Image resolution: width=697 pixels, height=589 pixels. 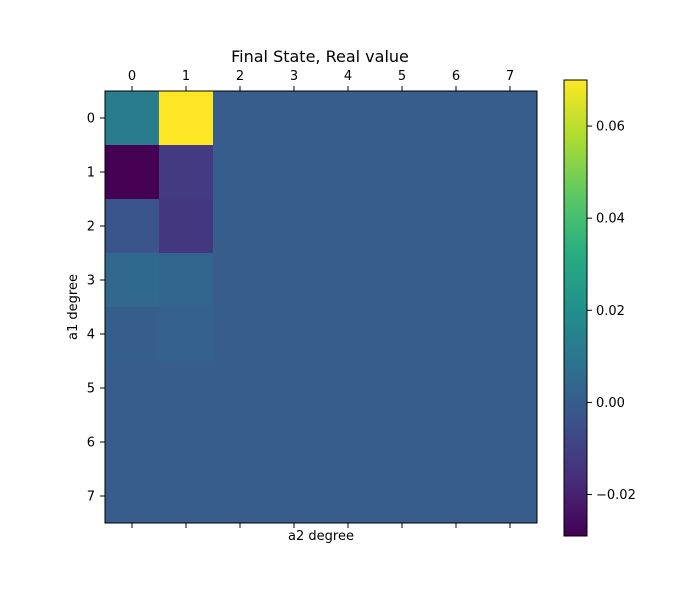 What do you see at coordinates (294, 76) in the screenshot?
I see `x-tick-label: 3` at bounding box center [294, 76].